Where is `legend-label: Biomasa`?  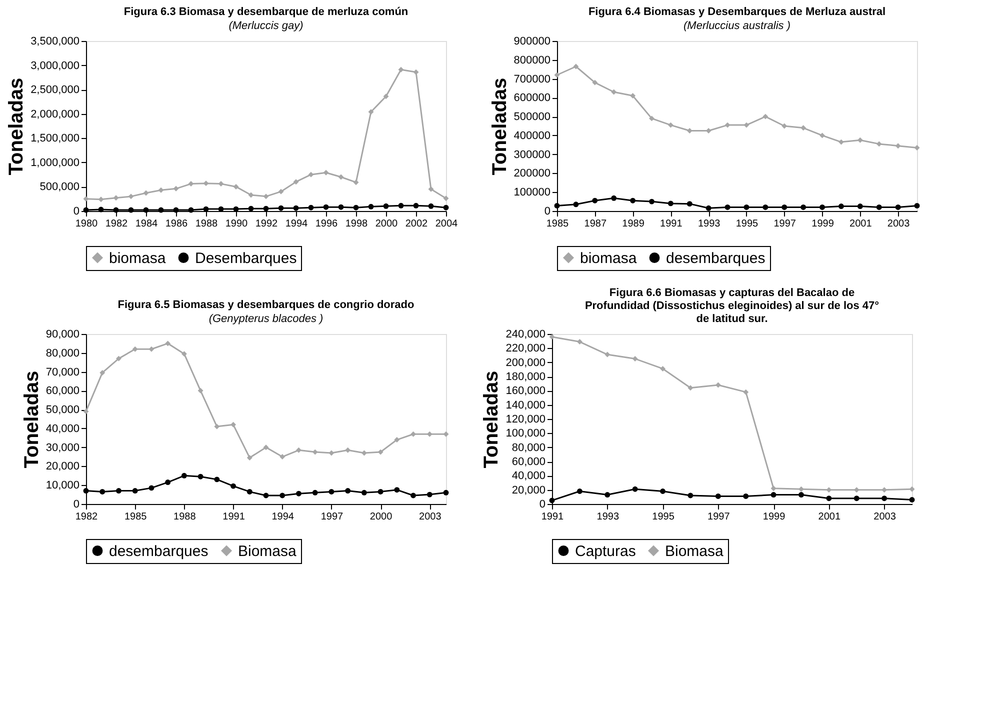
legend-label: Biomasa is located at coordinates (268, 551).